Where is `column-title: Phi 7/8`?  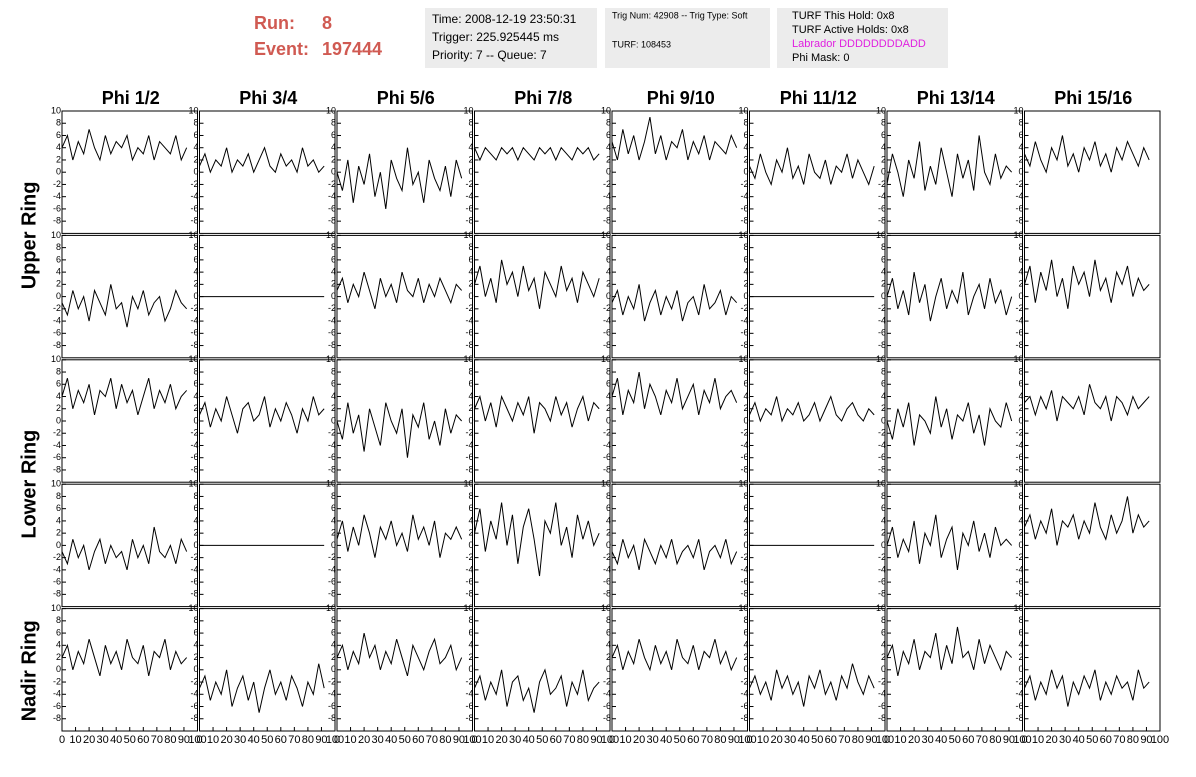
column-title: Phi 7/8 is located at coordinates (543, 98).